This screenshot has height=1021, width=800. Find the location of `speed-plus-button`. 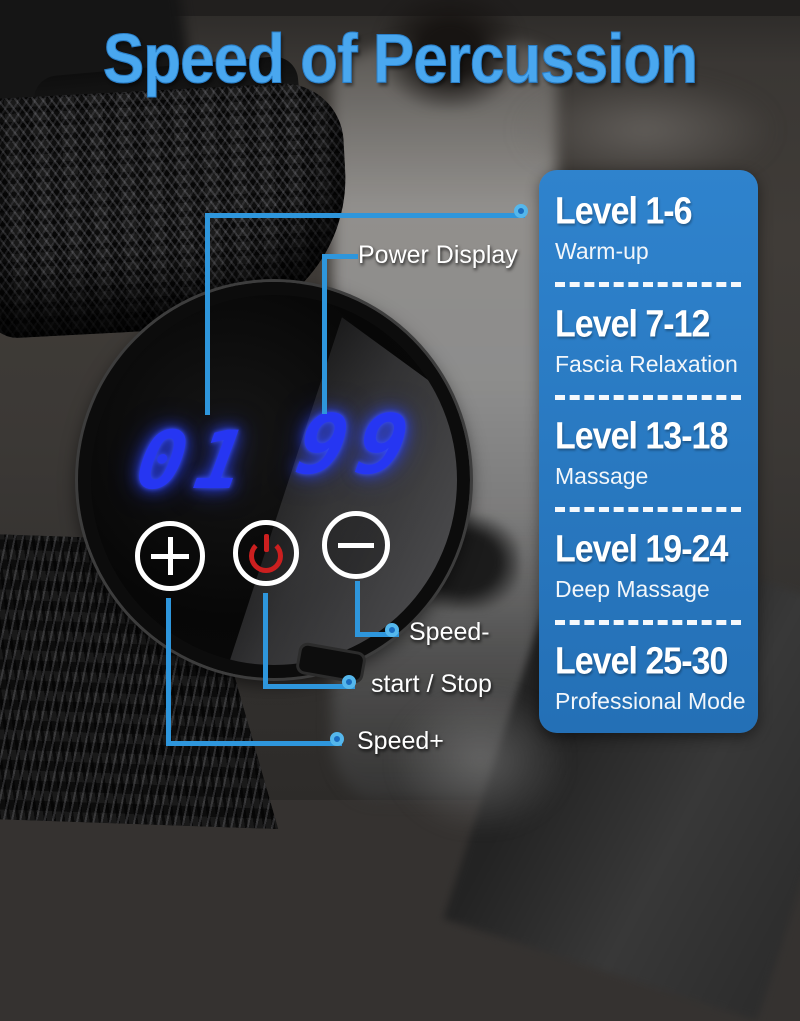

speed-plus-button is located at coordinates (170, 556).